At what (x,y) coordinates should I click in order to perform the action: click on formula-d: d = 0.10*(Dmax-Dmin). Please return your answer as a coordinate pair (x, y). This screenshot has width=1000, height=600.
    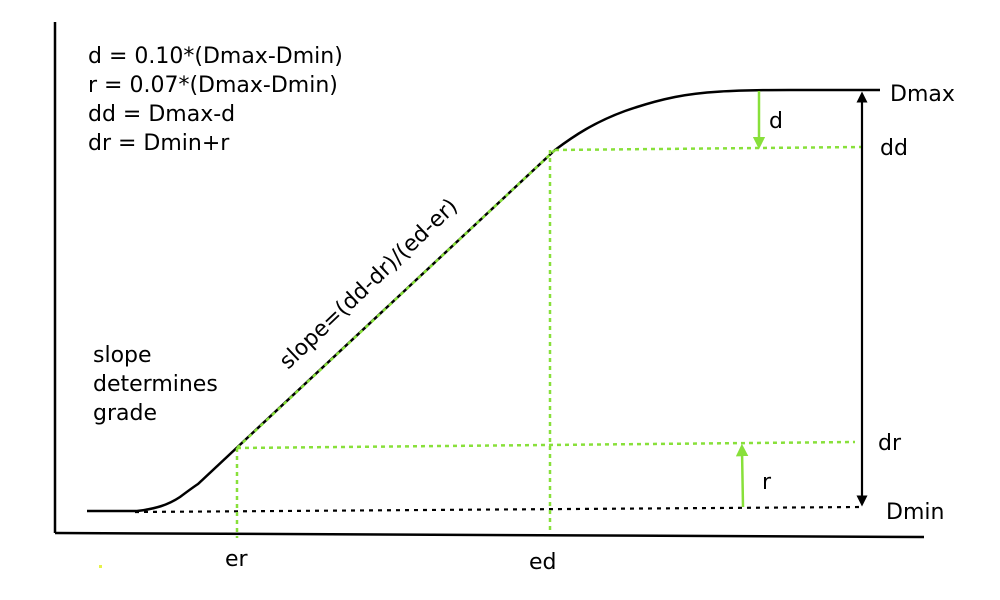
    Looking at the image, I should click on (215, 56).